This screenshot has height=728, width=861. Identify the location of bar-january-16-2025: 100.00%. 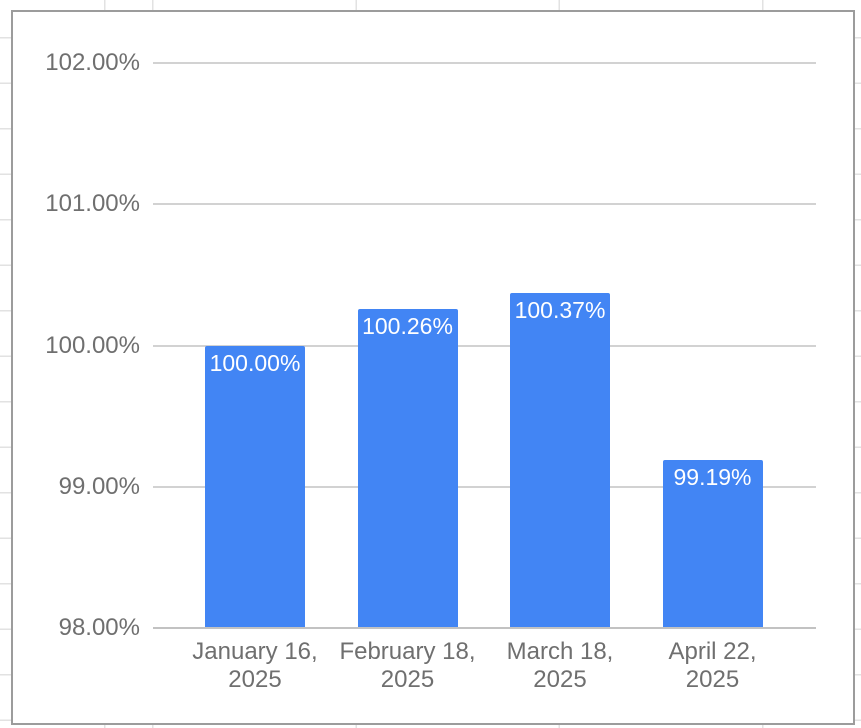
(255, 487).